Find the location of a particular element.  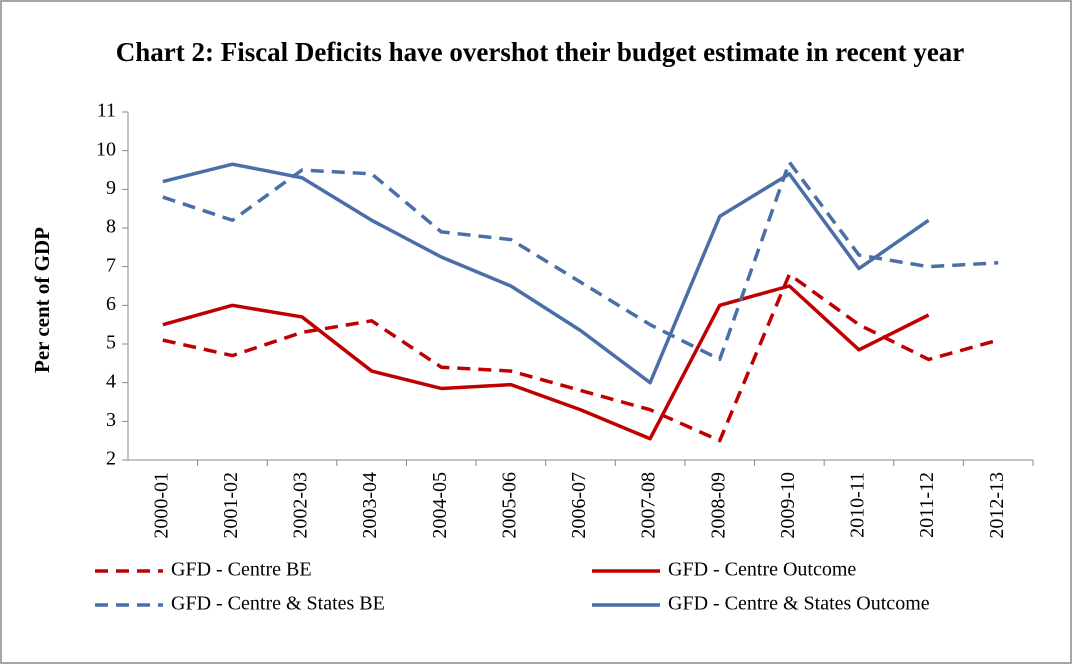

x-tick-label: 2002-03 is located at coordinates (301, 505).